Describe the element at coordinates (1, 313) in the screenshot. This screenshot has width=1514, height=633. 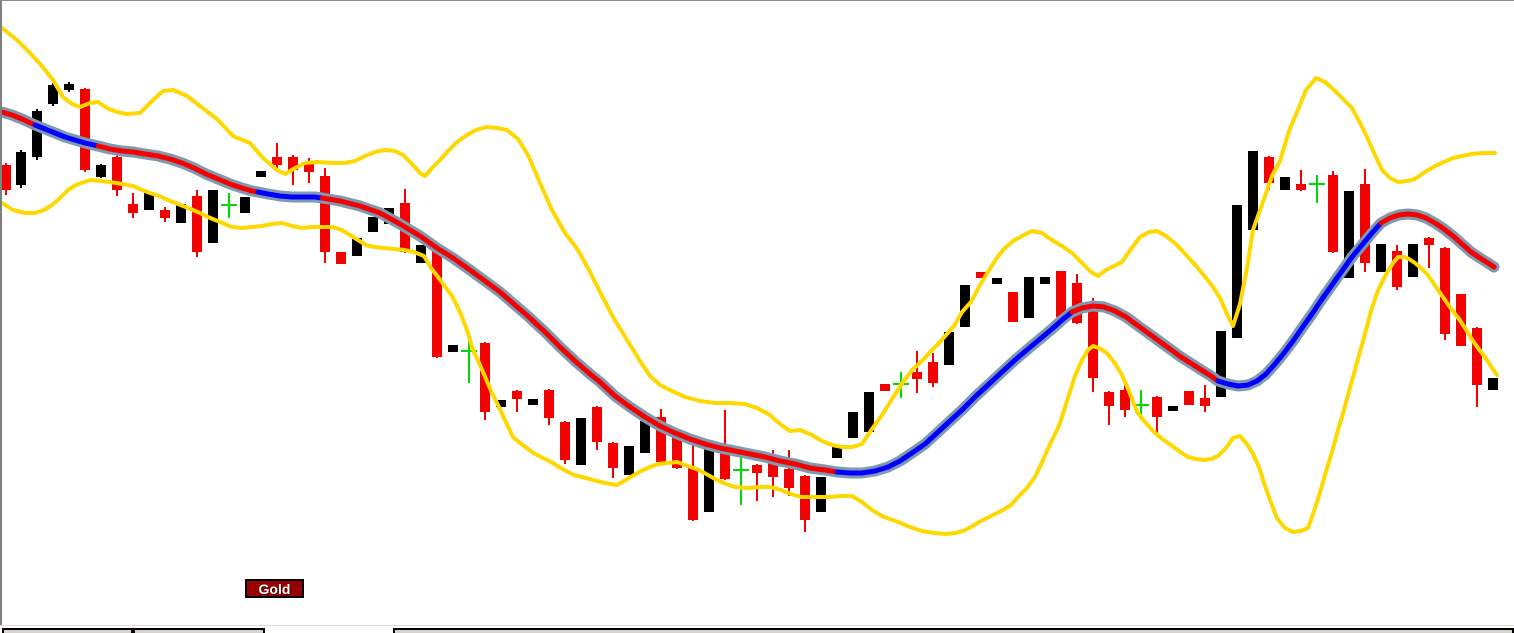
I see `window-border-left` at that location.